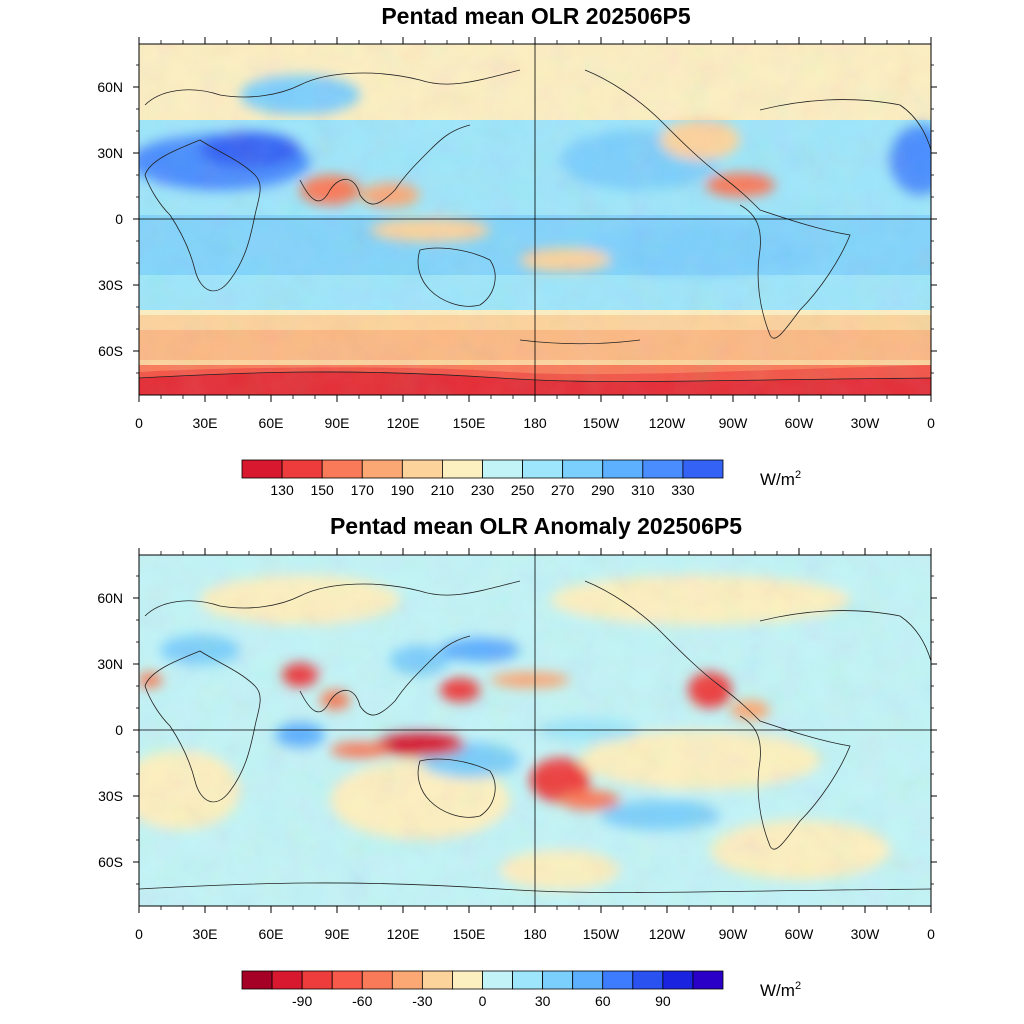 The width and height of the screenshot is (1024, 1024). I want to click on colorbar-label: 250, so click(523, 490).